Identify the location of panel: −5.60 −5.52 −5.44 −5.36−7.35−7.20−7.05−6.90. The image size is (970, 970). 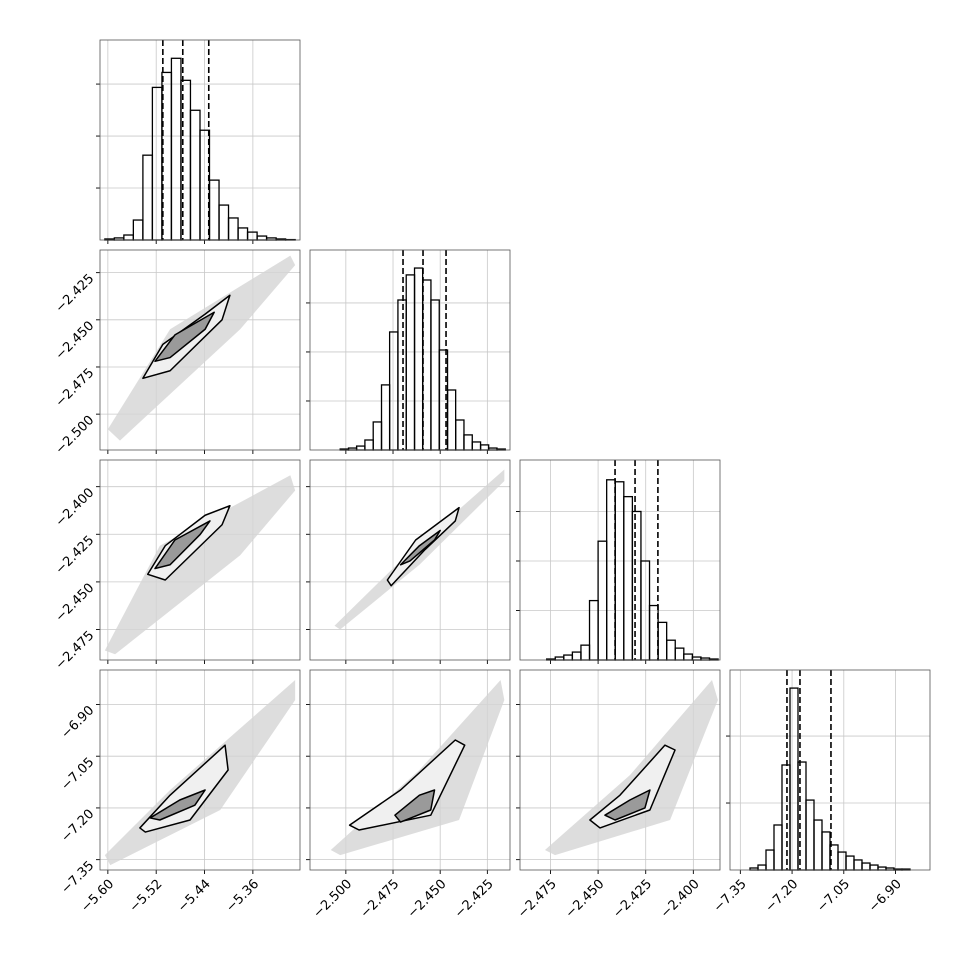
(180, 792).